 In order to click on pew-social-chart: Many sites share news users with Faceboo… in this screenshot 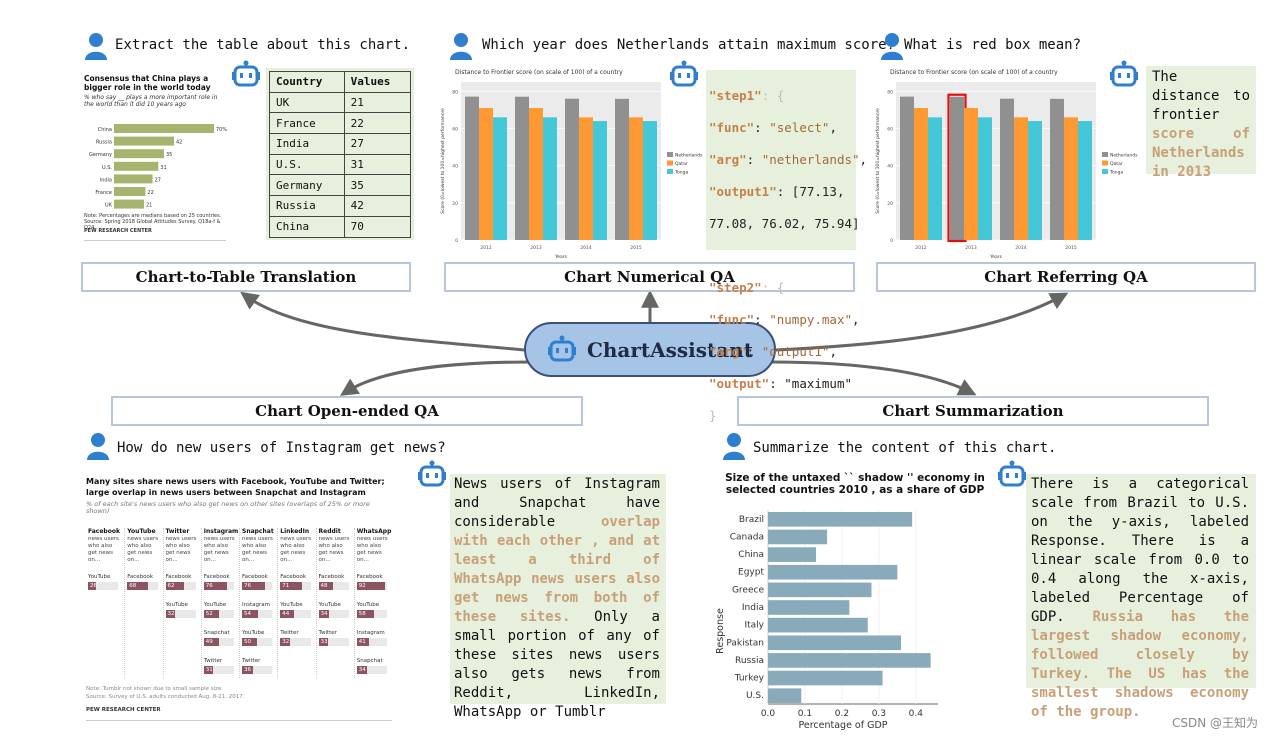, I will do `click(239, 495)`.